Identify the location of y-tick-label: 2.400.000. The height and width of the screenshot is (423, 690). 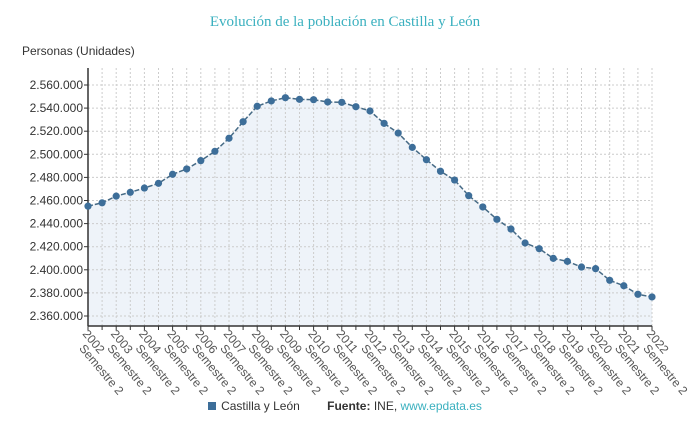
(57, 270).